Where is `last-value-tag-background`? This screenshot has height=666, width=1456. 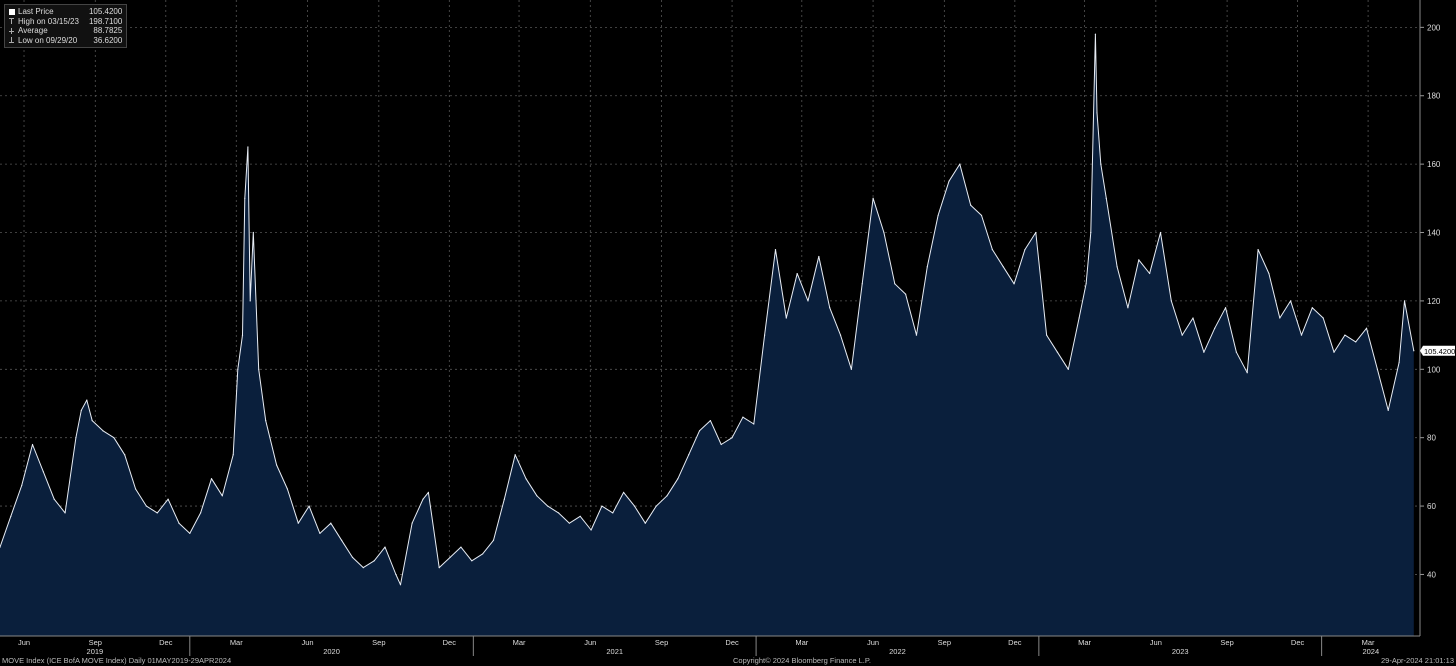
last-value-tag-background is located at coordinates (1437, 350).